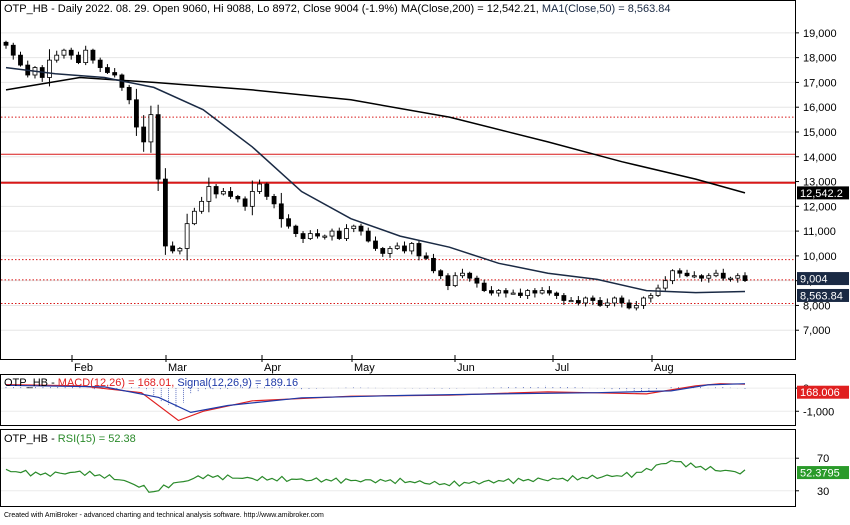 This screenshot has width=850, height=525. I want to click on ma200-badge-bg, so click(823, 193).